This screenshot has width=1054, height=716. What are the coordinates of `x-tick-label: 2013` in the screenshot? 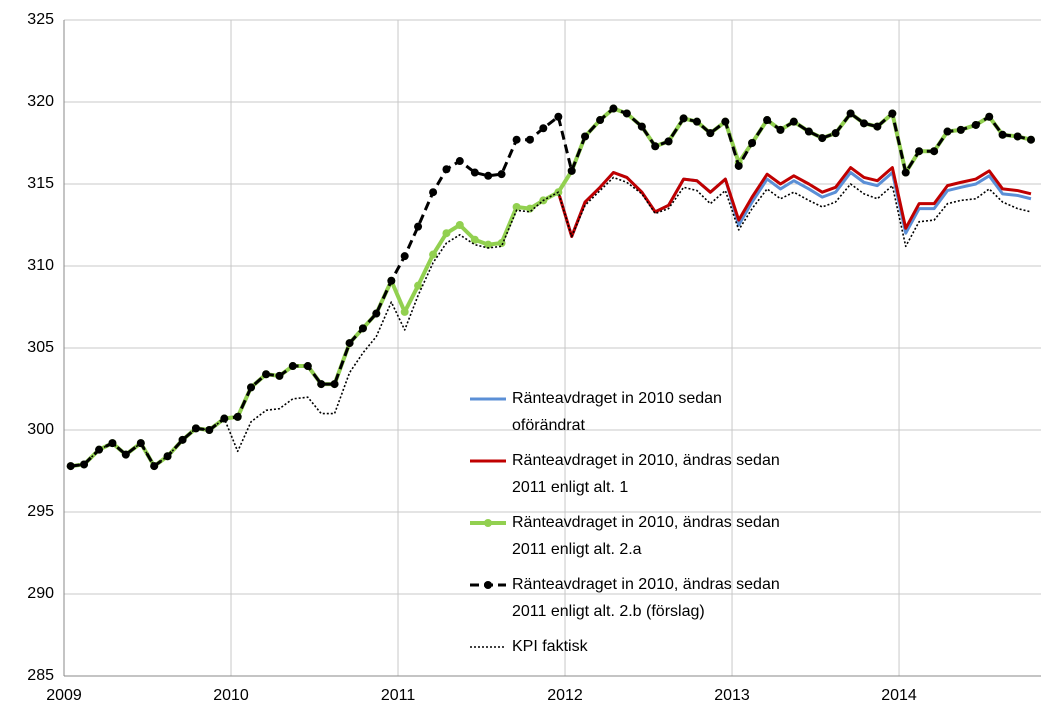 It's located at (732, 695).